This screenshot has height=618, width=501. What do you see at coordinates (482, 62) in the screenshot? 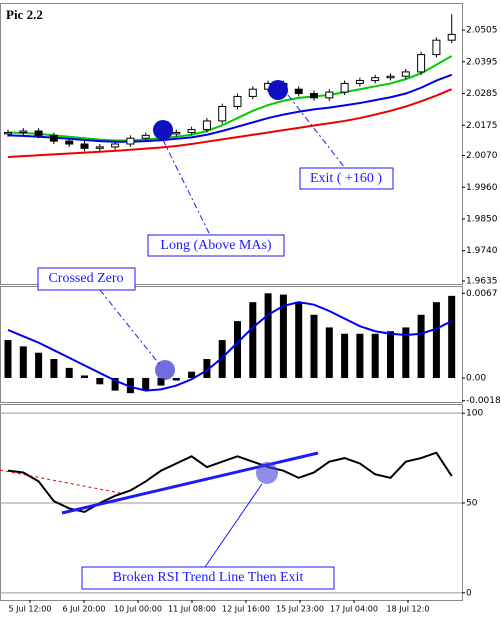
I see `y-tick-label: 2.0395` at bounding box center [482, 62].